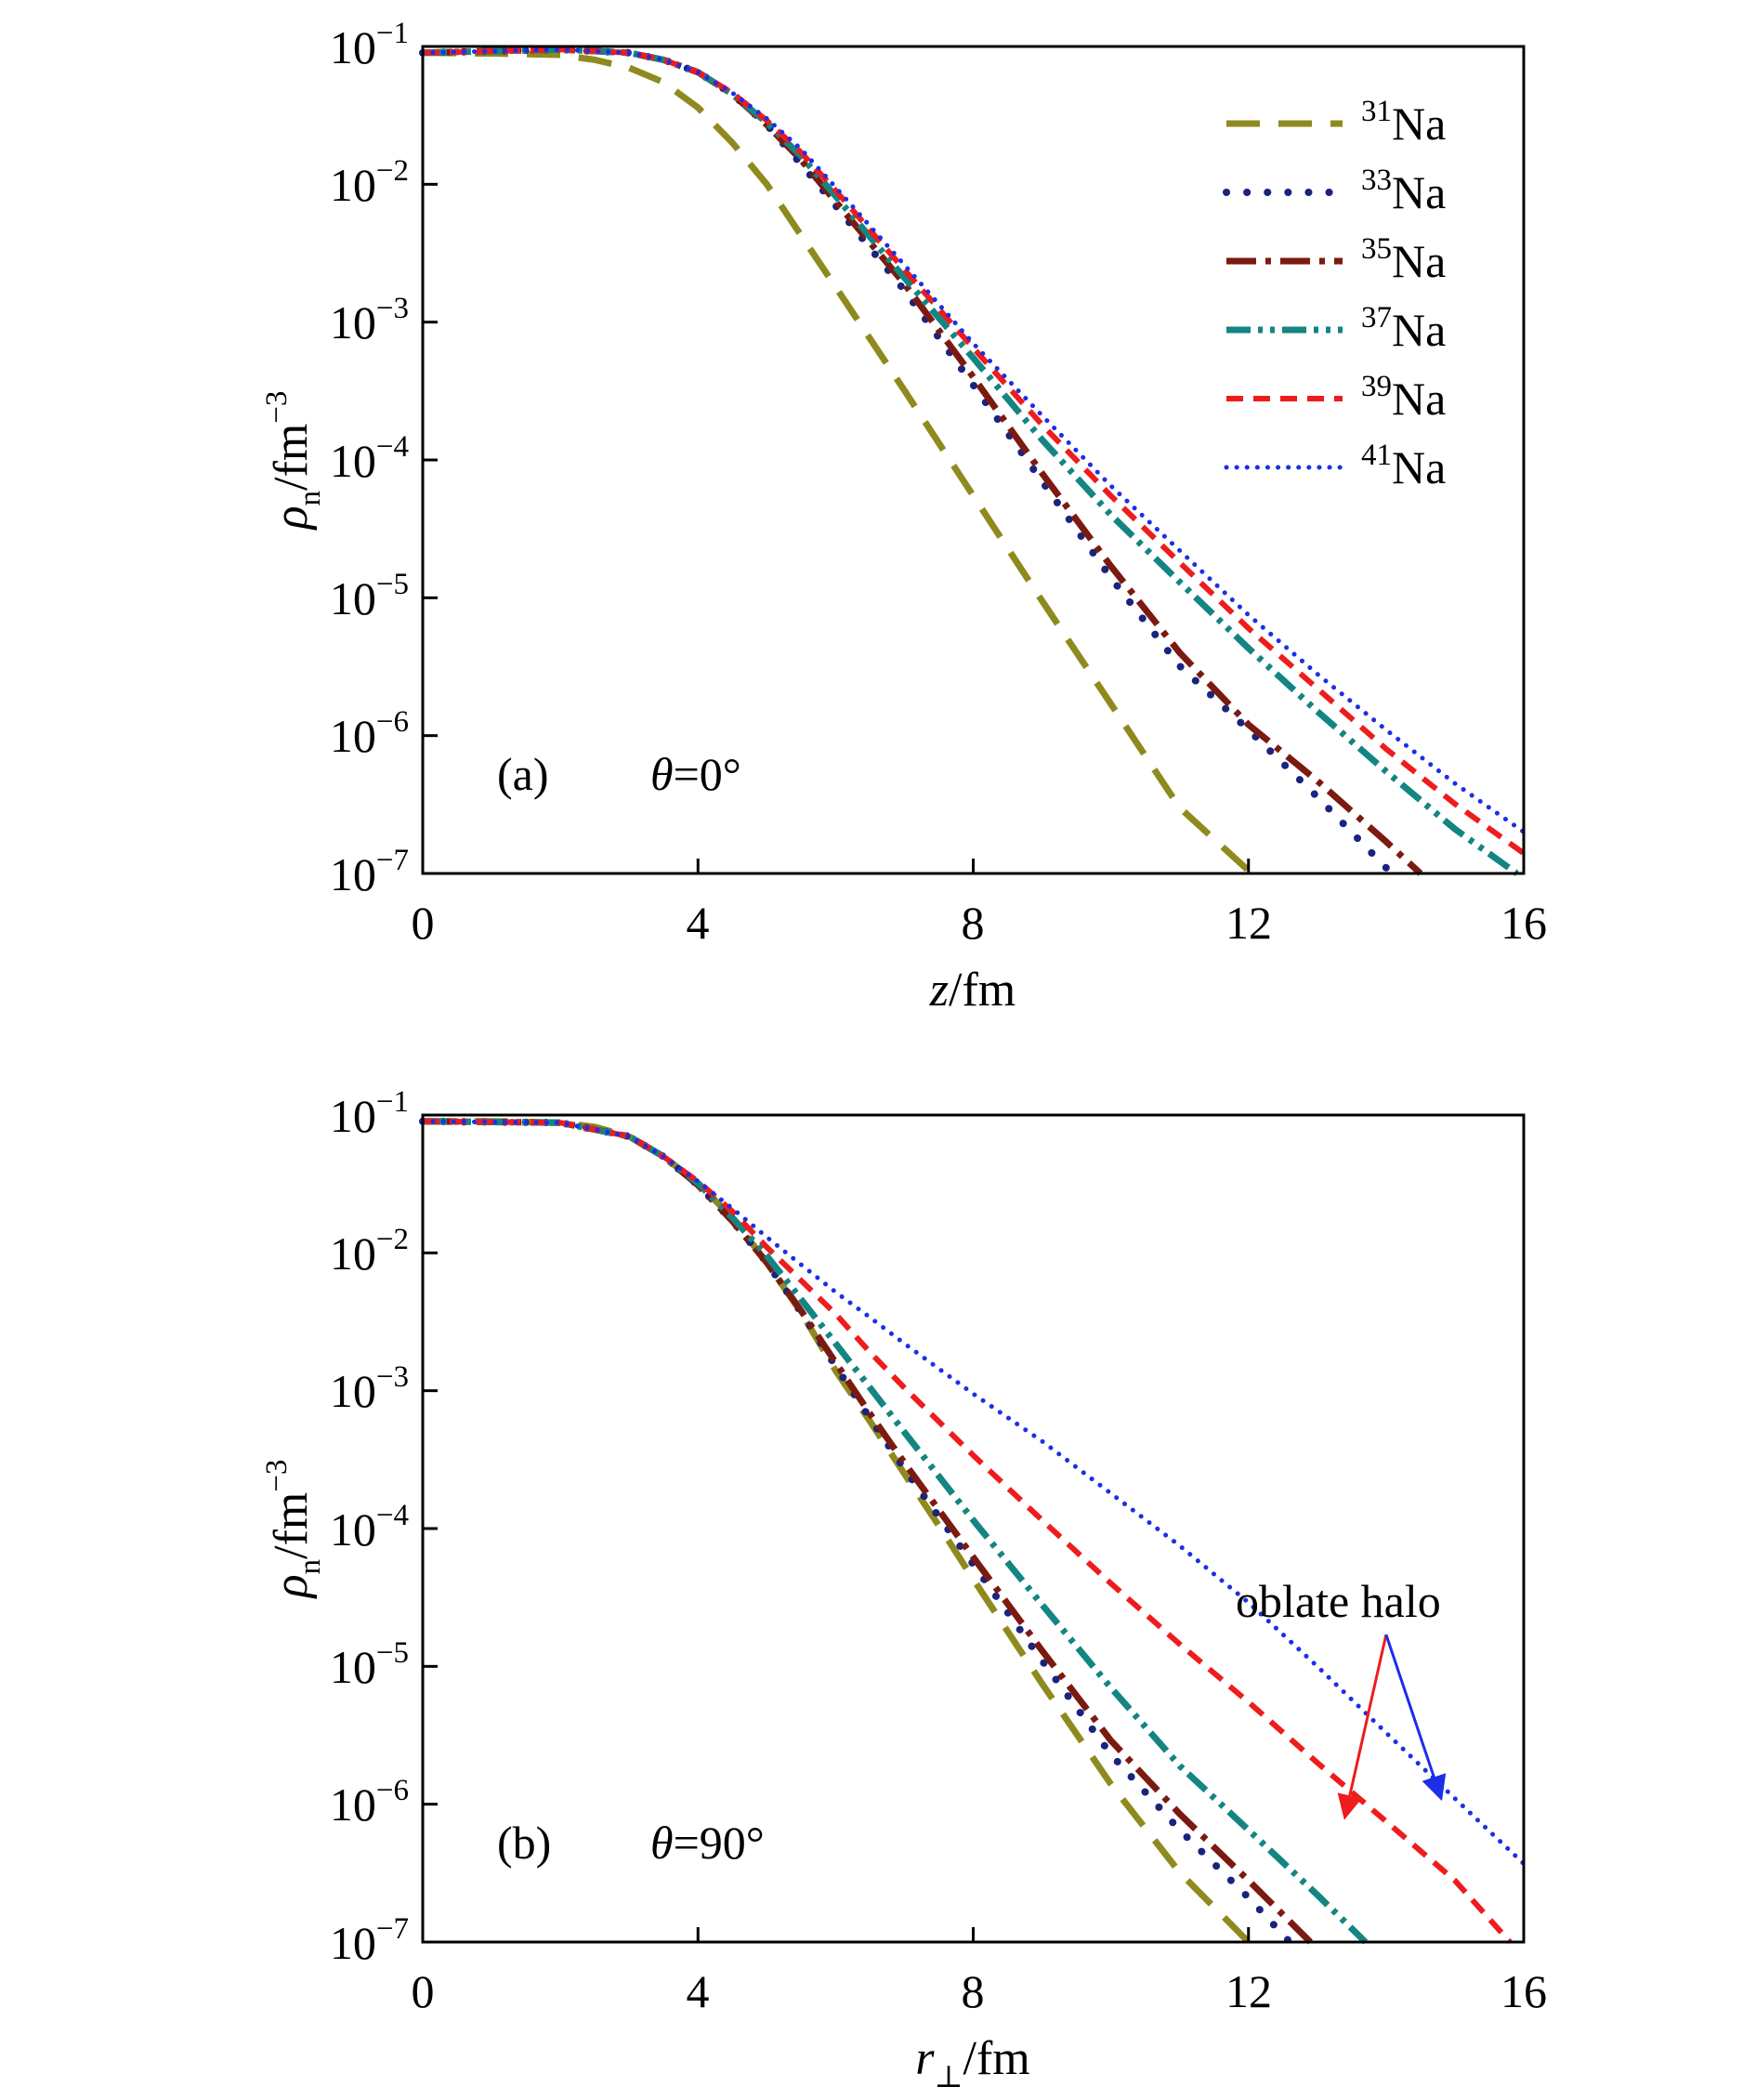 The height and width of the screenshot is (2100, 1756). I want to click on panel-a-x-tick-label: 0, so click(423, 923).